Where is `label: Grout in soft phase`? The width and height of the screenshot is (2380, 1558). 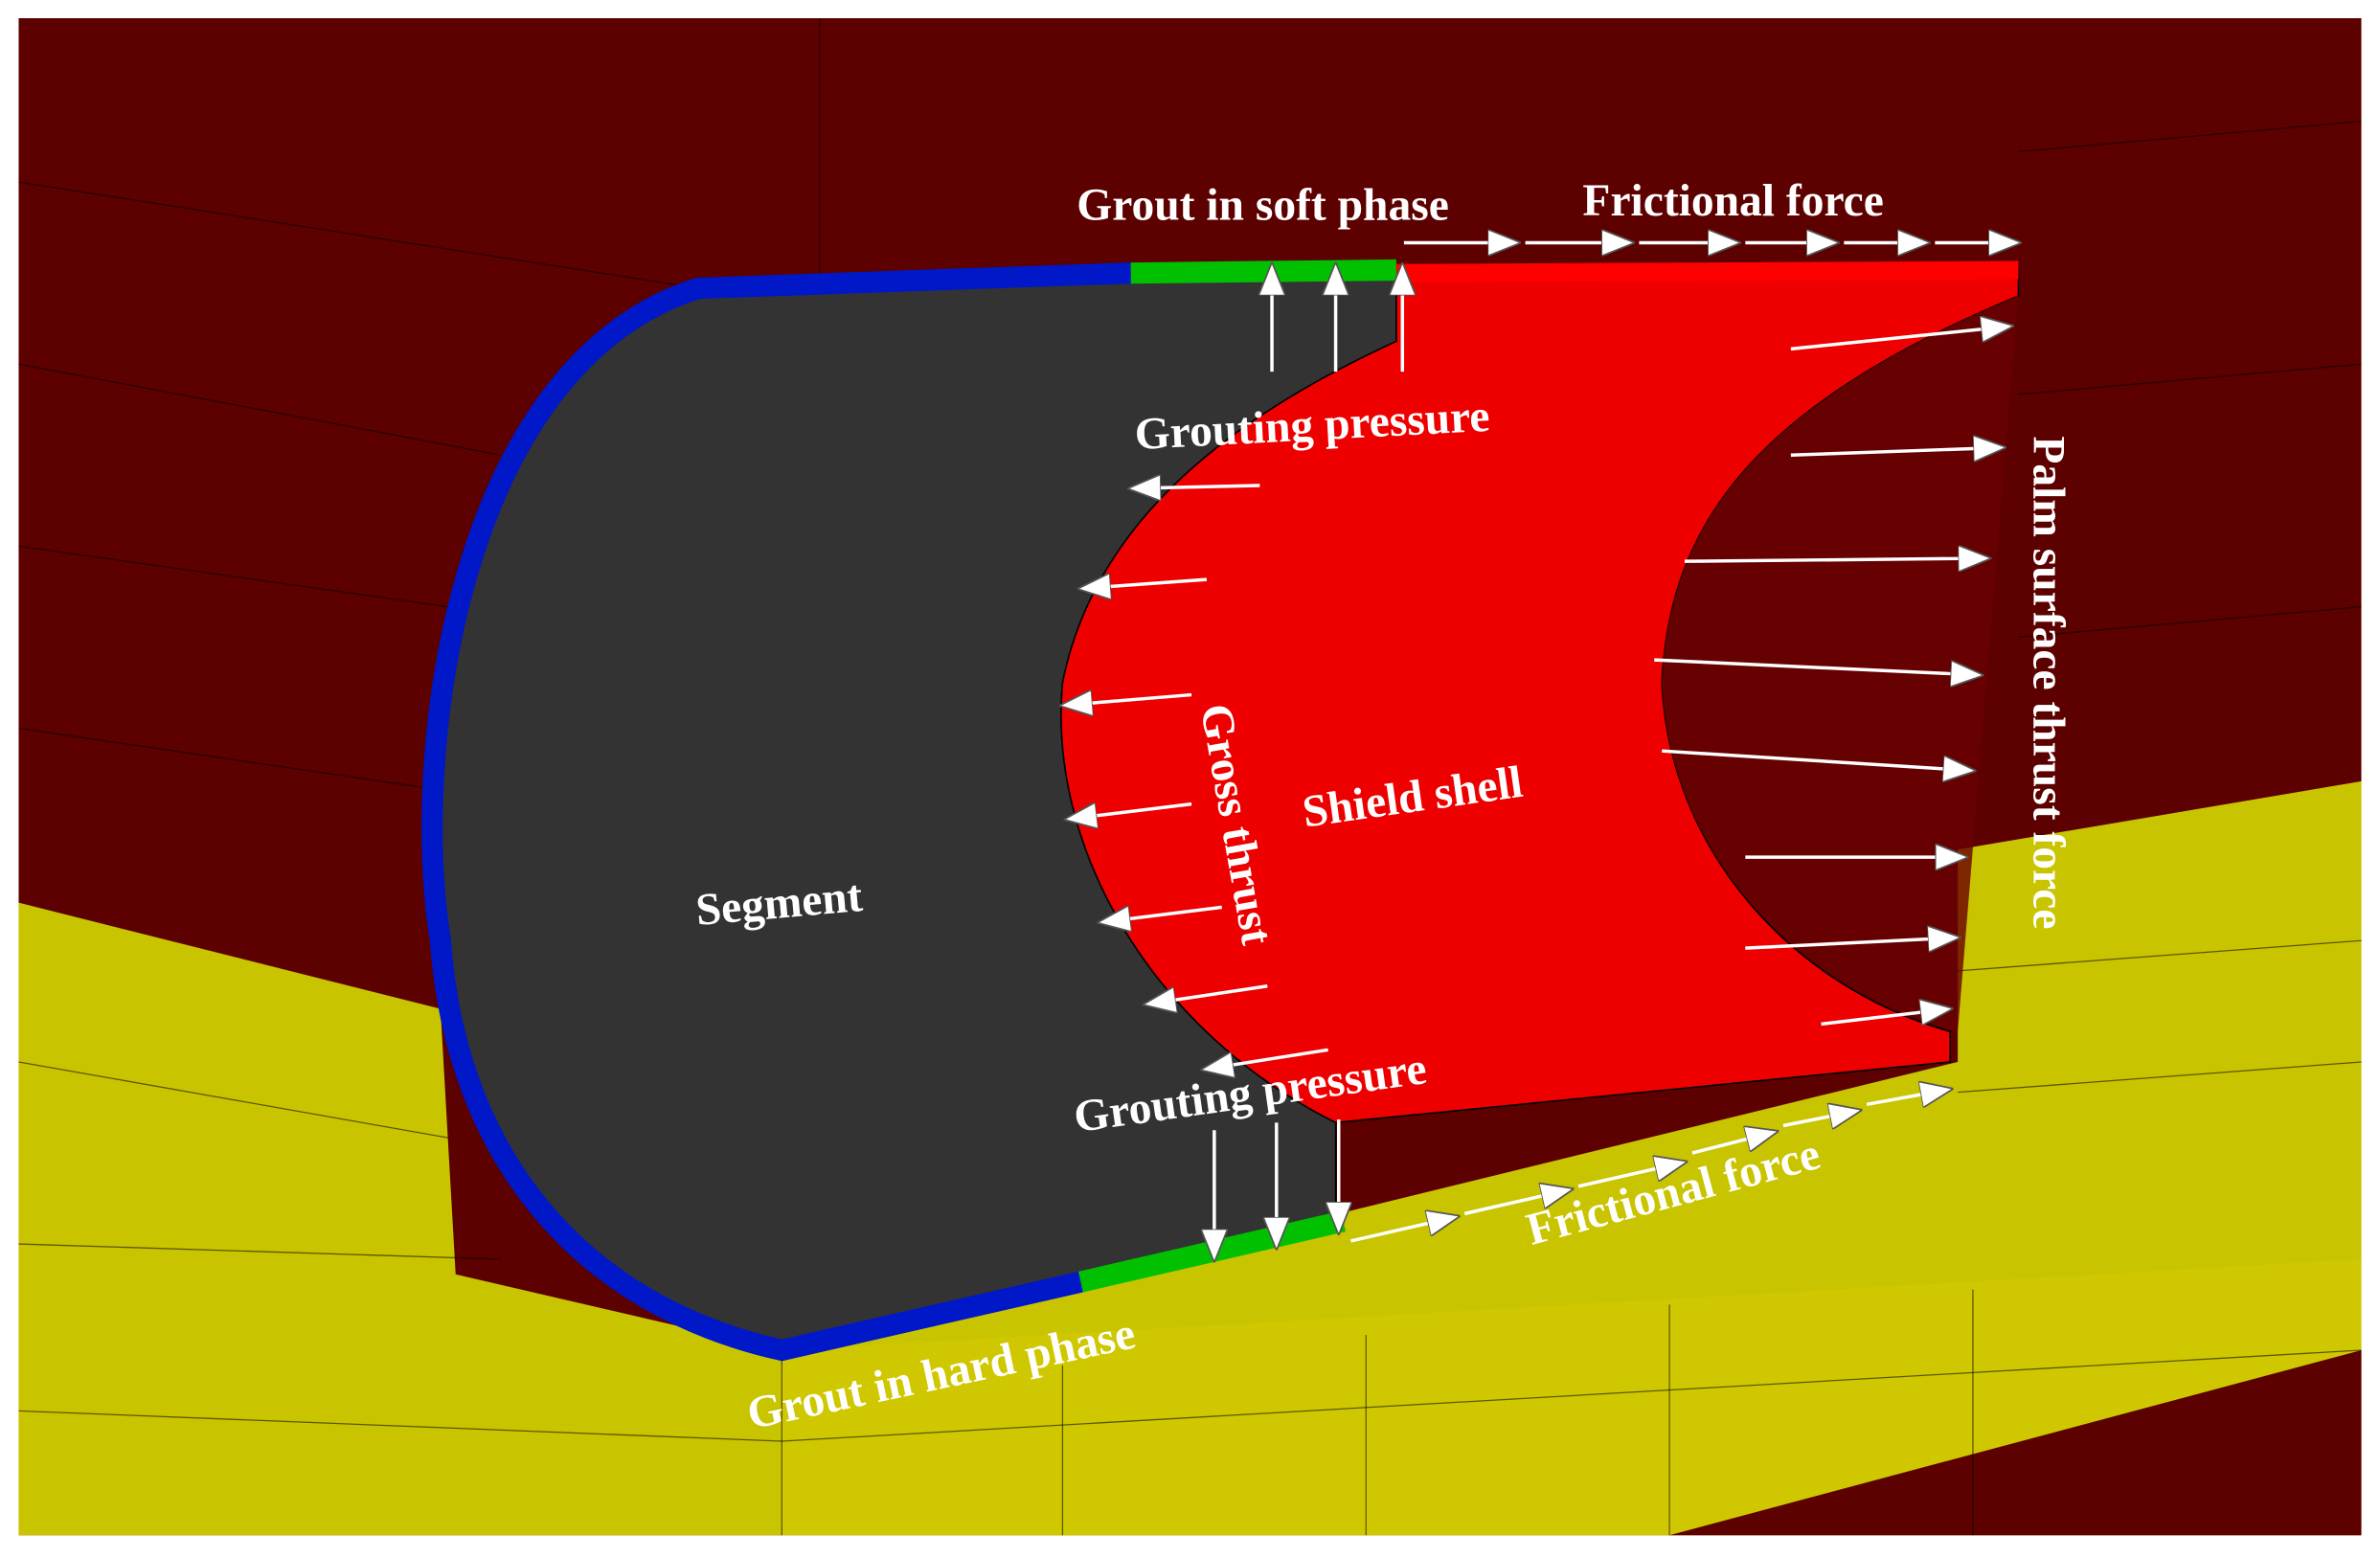
label: Grout in soft phase is located at coordinates (1263, 206).